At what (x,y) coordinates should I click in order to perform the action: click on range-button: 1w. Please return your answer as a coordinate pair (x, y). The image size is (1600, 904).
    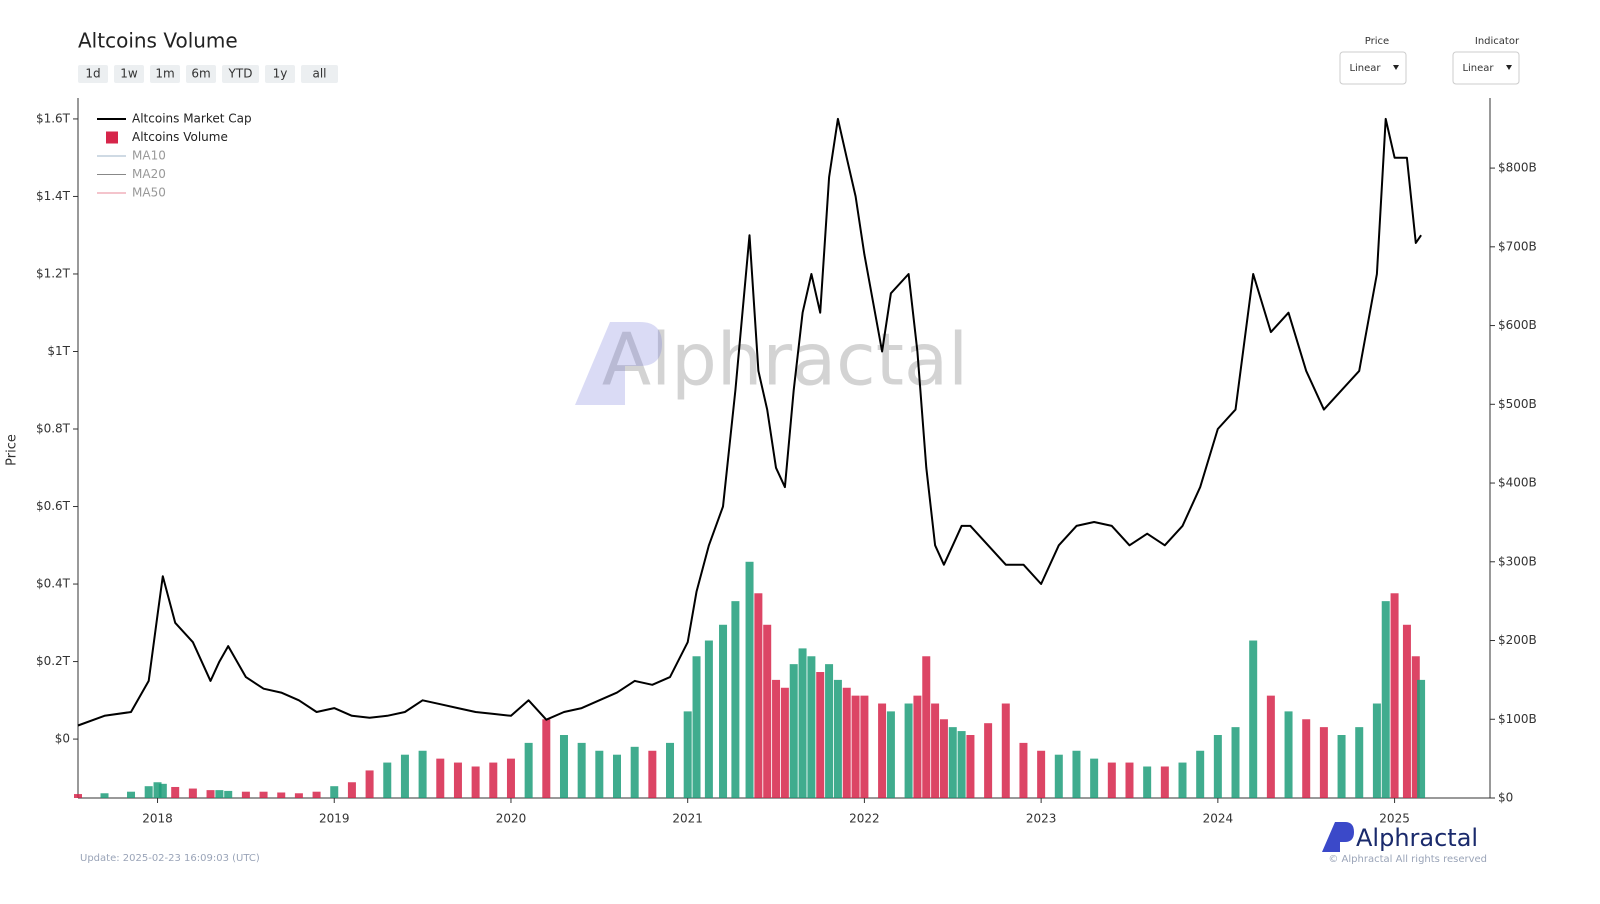
    Looking at the image, I should click on (129, 74).